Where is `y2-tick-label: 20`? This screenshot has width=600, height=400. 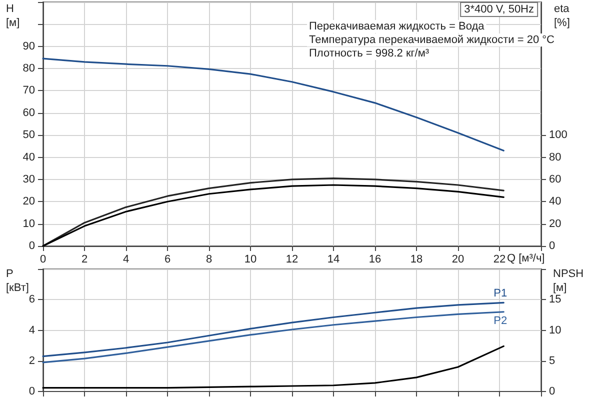
y2-tick-label: 20 is located at coordinates (555, 224).